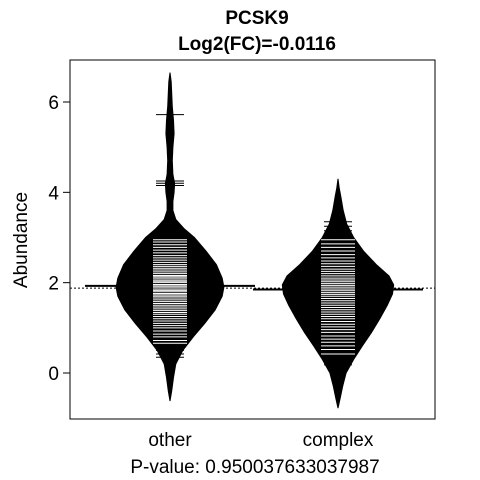  What do you see at coordinates (256, 18) in the screenshot?
I see `chart-title: PCSK9` at bounding box center [256, 18].